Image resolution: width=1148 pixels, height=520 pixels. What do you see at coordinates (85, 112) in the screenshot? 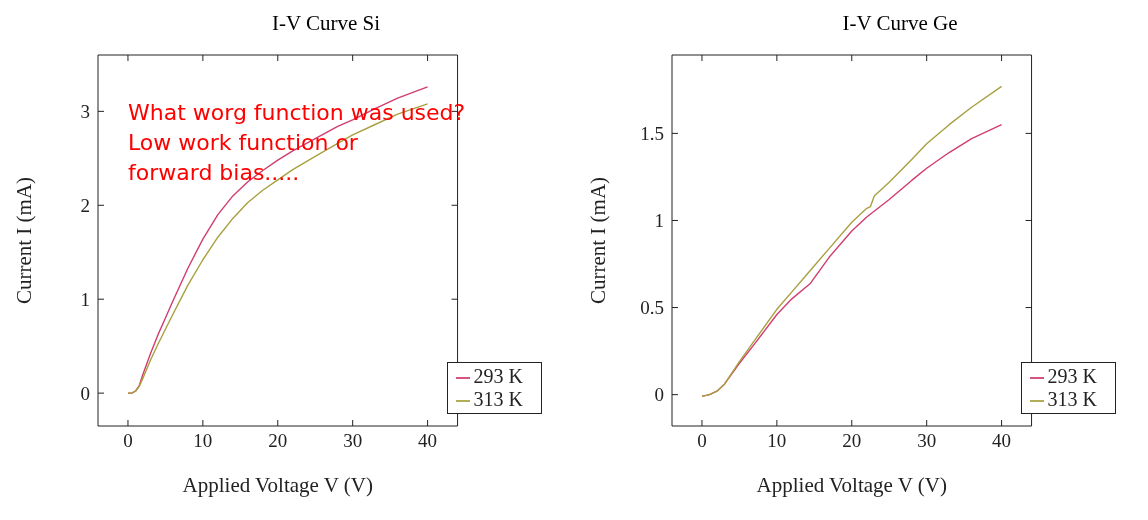
I see `y-tick-label: 3` at bounding box center [85, 112].